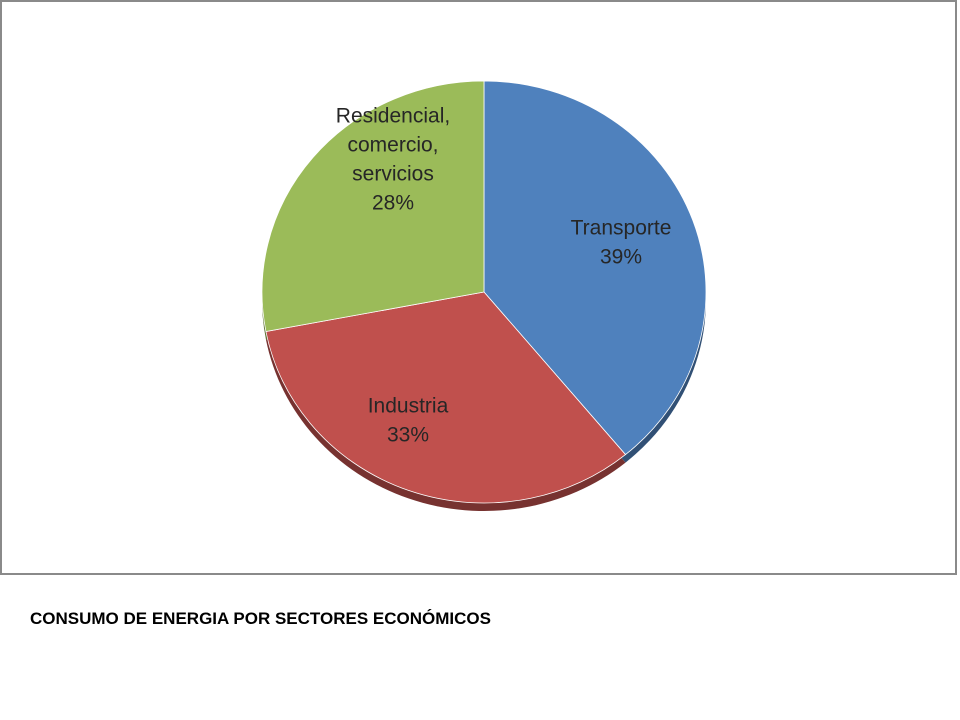 This screenshot has height=720, width=960. I want to click on pie-slice-label-2: Industria 33%, so click(408, 421).